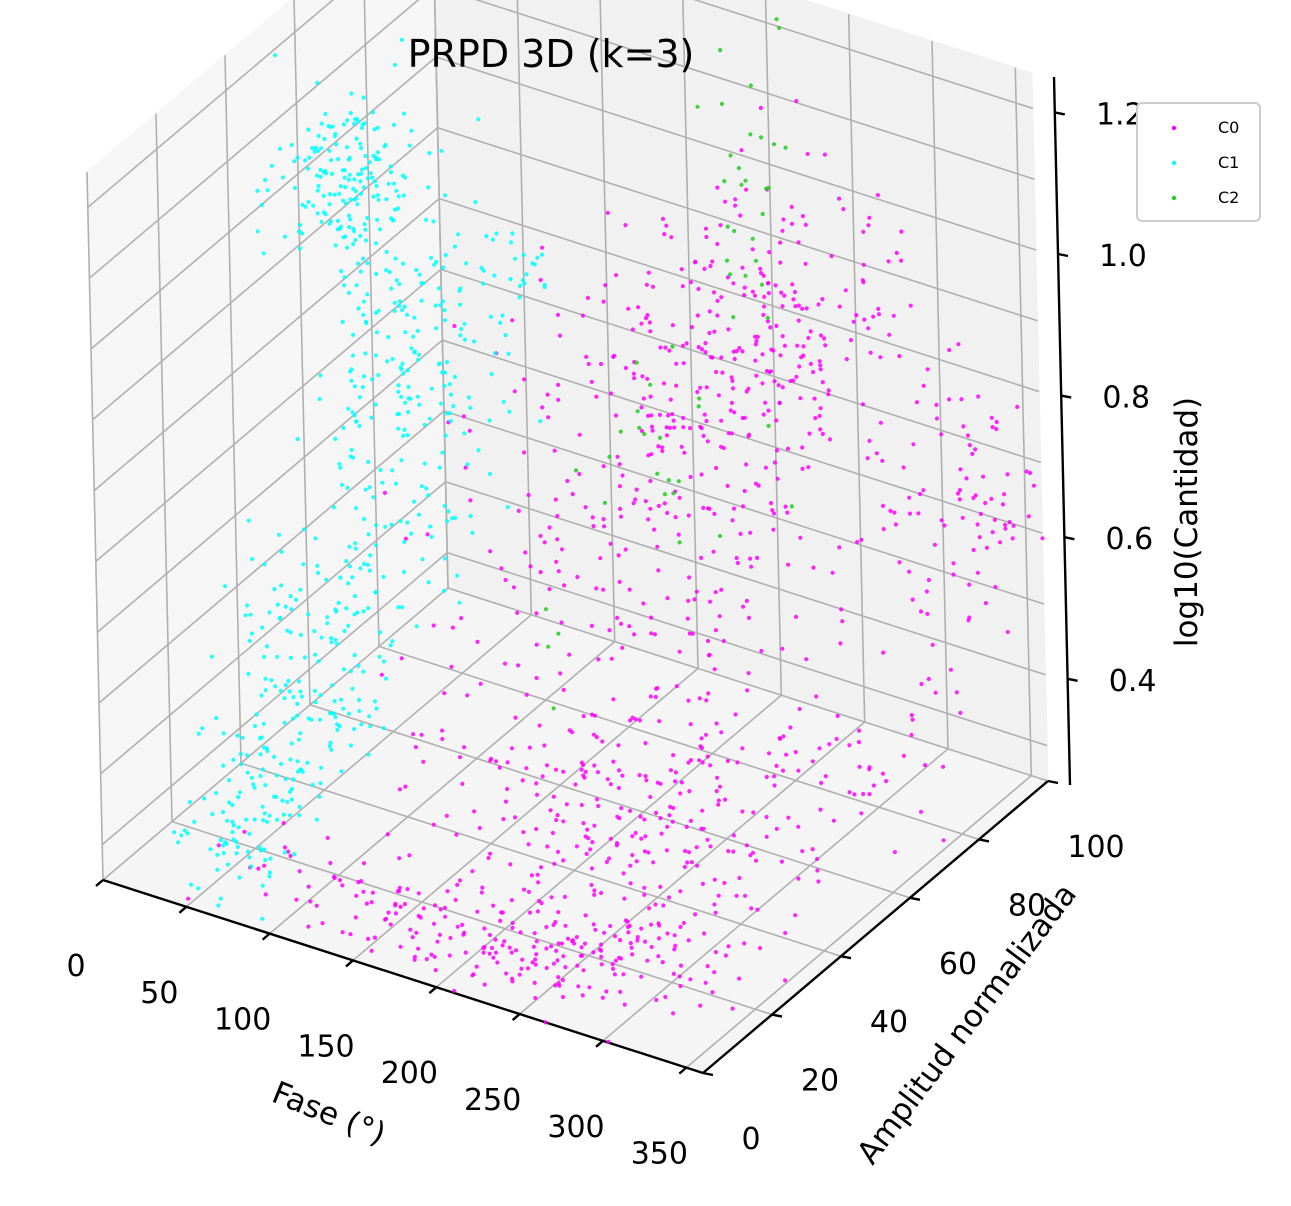 This screenshot has height=1206, width=1291. Describe the element at coordinates (1063, 255) in the screenshot. I see `z-tick` at that location.